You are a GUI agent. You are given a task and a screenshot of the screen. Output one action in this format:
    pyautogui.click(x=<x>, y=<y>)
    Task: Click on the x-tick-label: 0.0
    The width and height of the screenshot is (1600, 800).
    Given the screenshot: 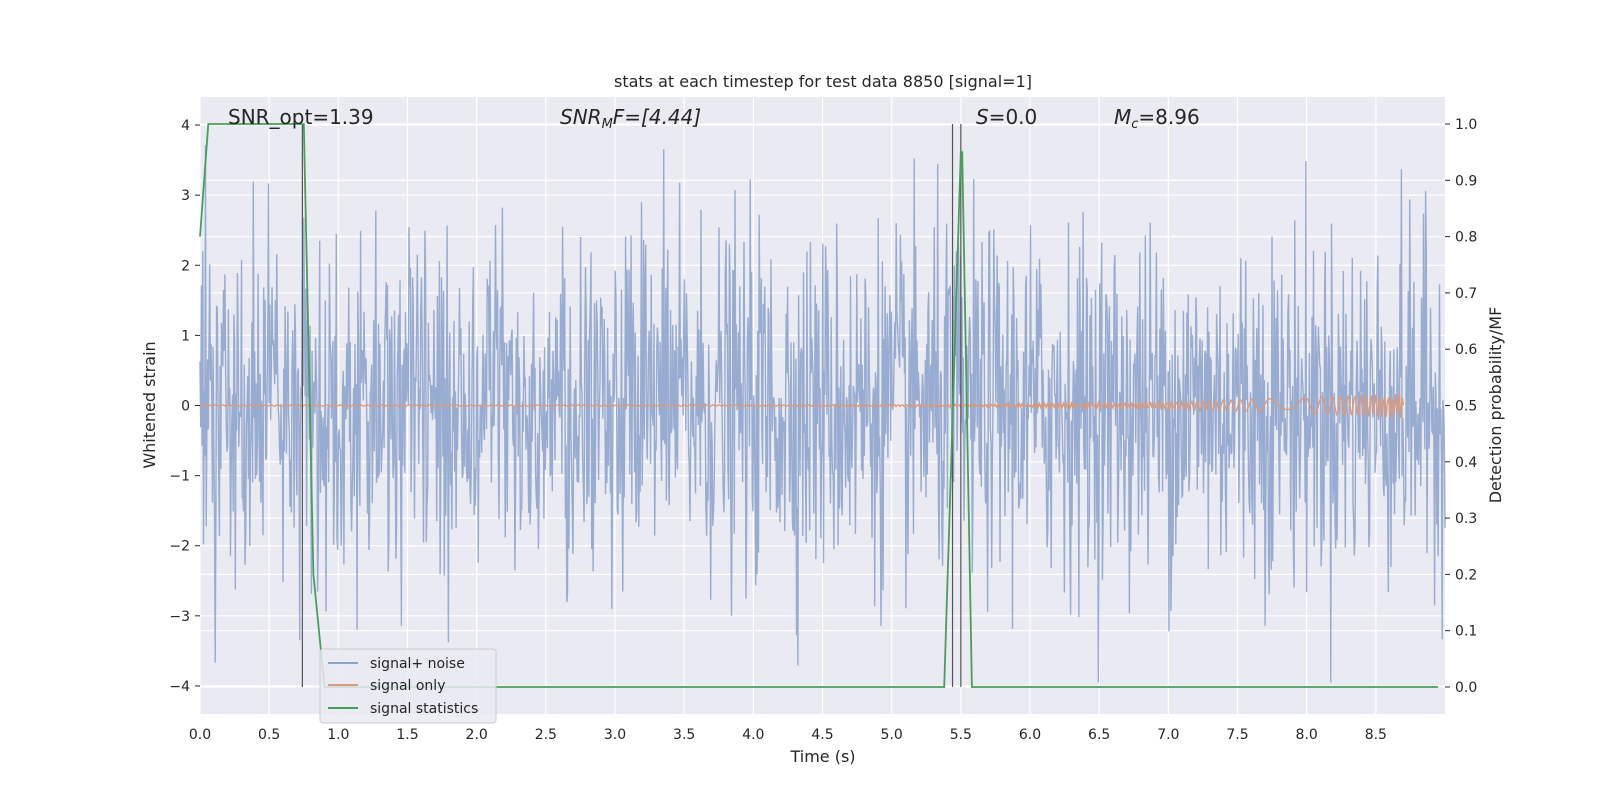 What is the action you would take?
    pyautogui.click(x=200, y=735)
    